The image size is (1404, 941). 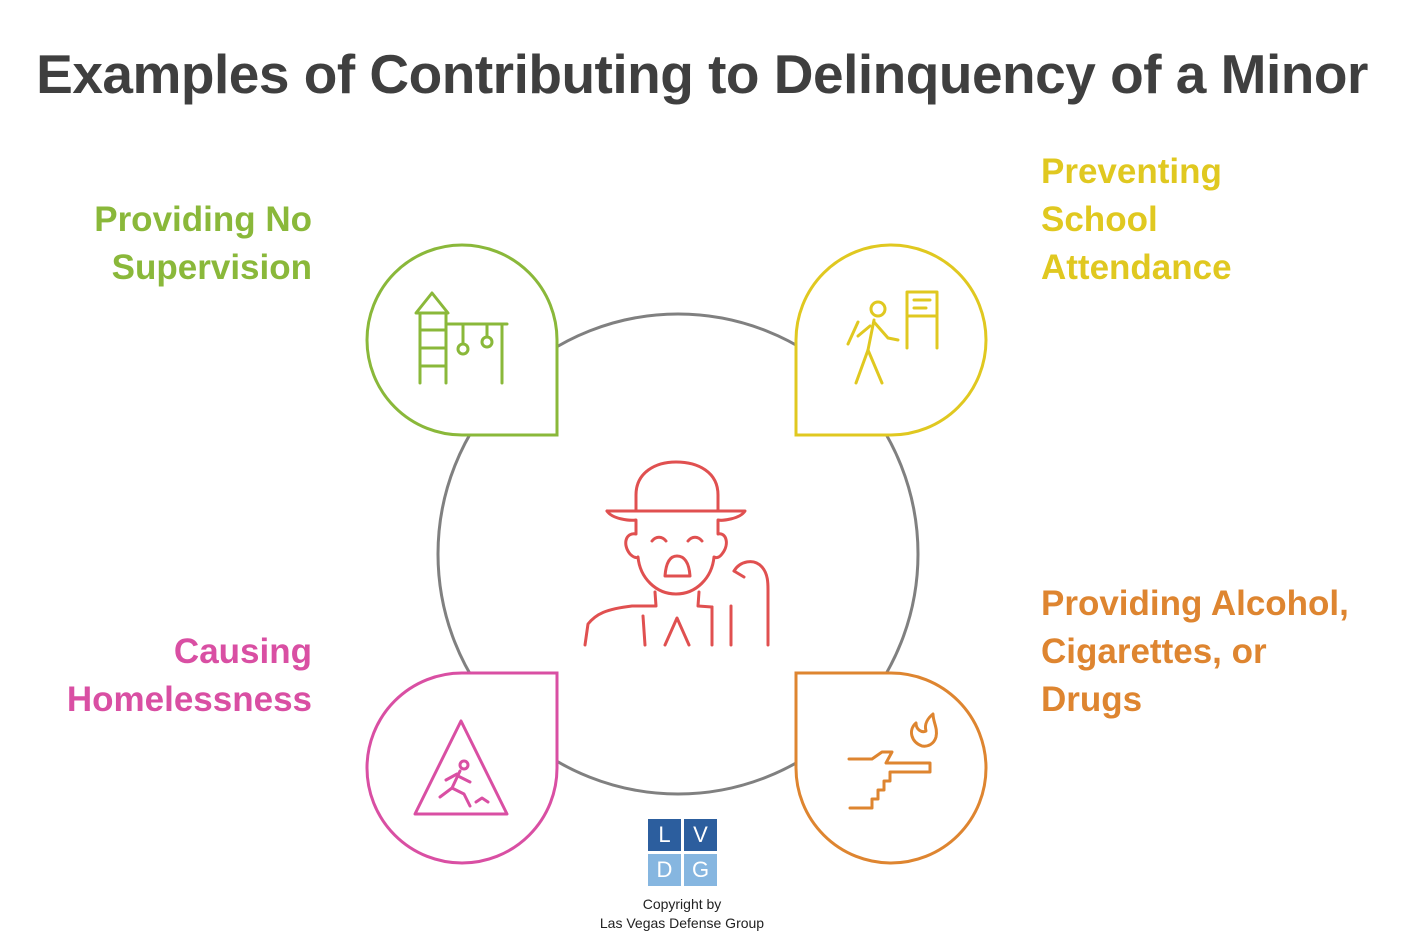 I want to click on logo-letter-d: D, so click(x=664, y=870).